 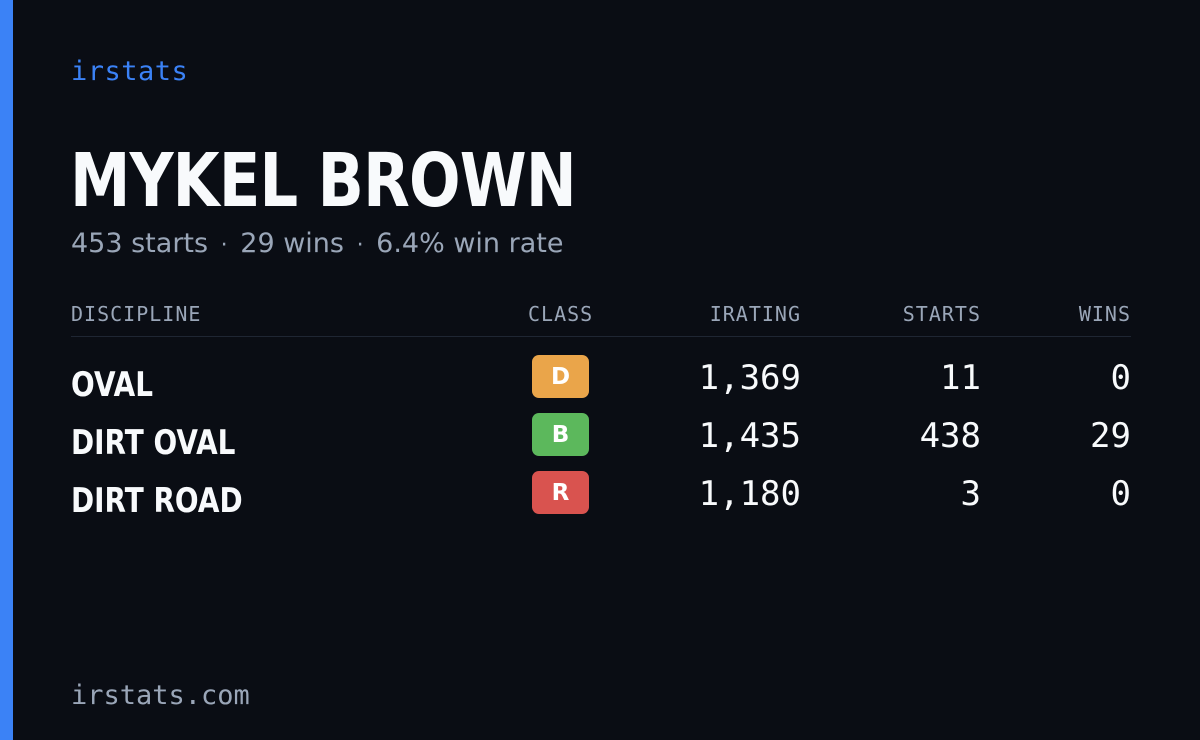 What do you see at coordinates (561, 314) in the screenshot?
I see `header-class: CLASS` at bounding box center [561, 314].